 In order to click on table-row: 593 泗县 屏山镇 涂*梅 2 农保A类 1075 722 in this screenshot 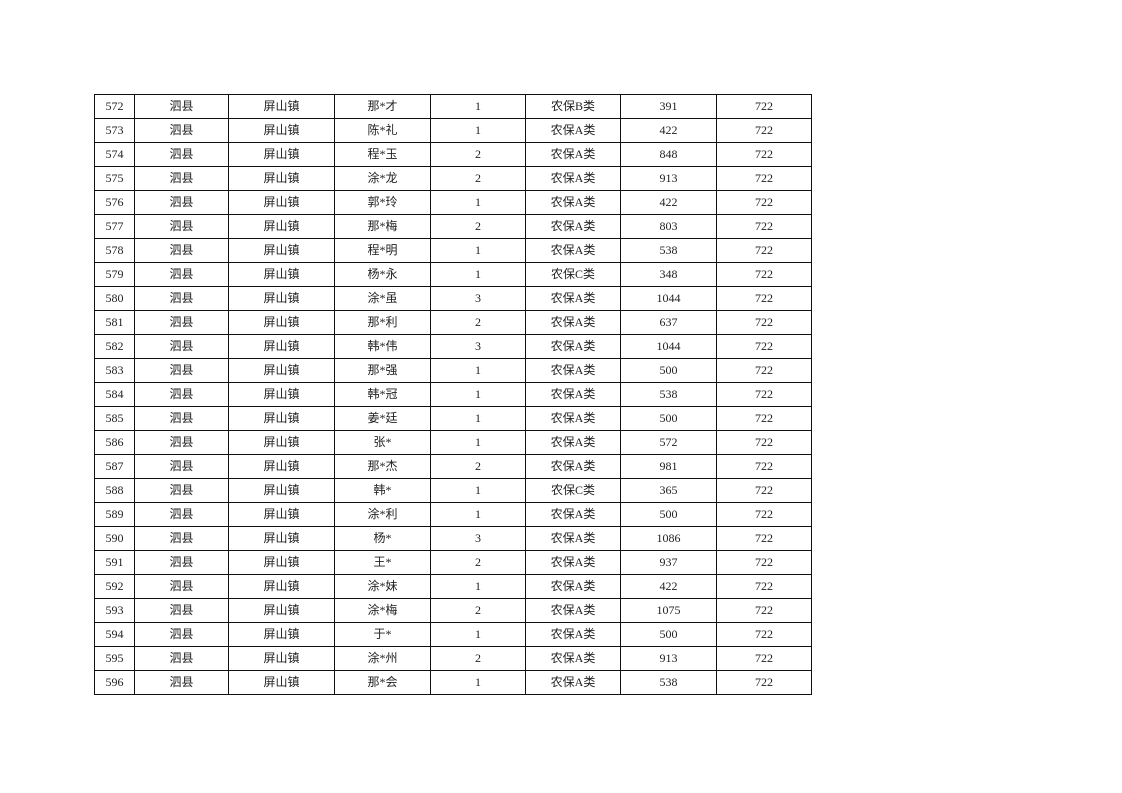, I will do `click(453, 610)`.